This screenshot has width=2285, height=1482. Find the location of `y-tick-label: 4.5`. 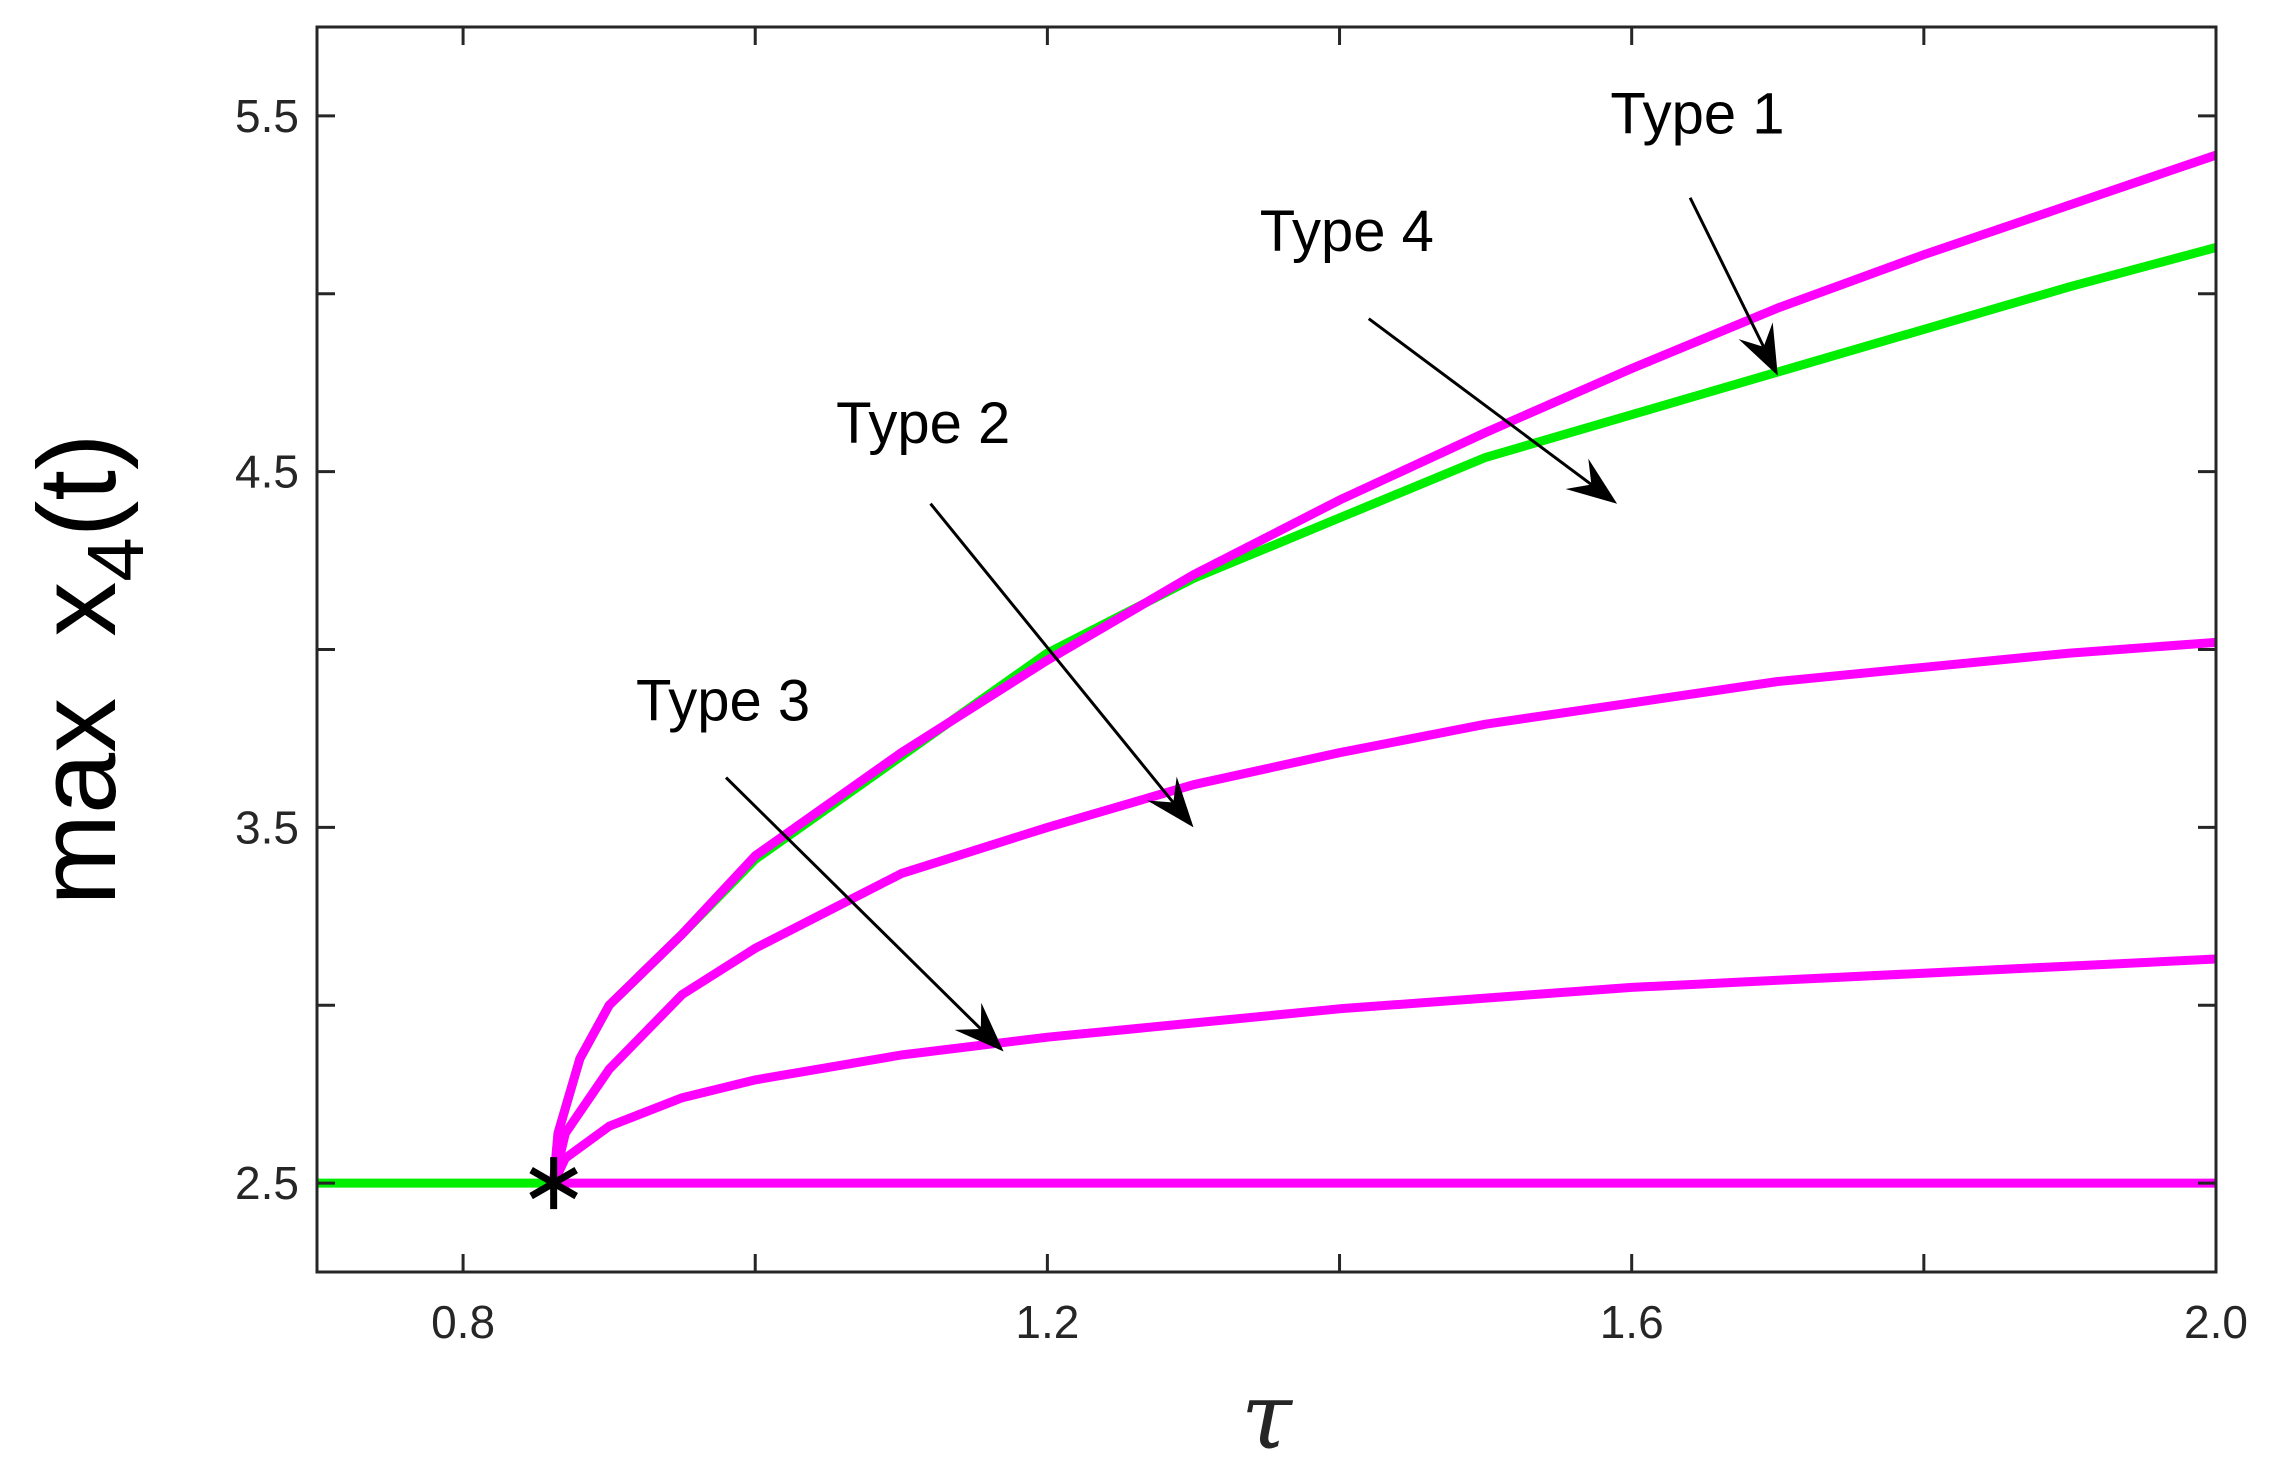

y-tick-label: 4.5 is located at coordinates (267, 472).